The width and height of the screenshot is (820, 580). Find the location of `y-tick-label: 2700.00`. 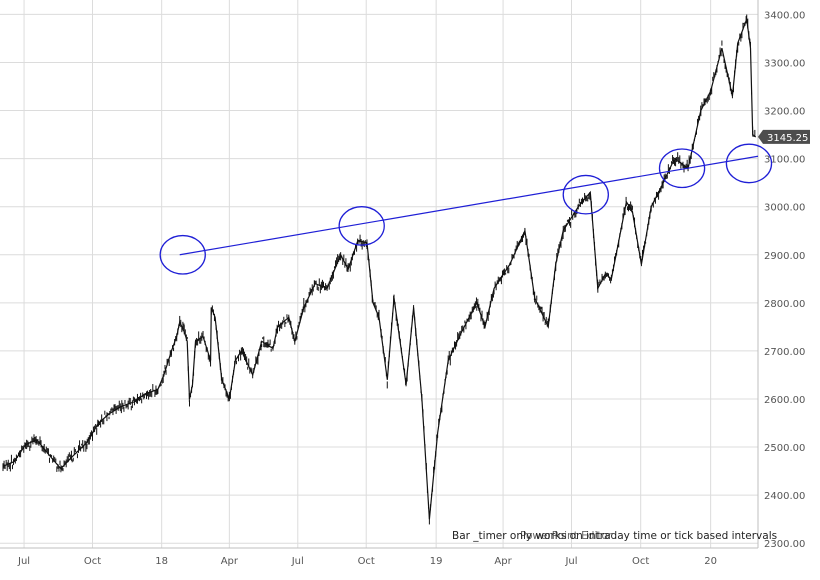

y-tick-label: 2700.00 is located at coordinates (784, 352).